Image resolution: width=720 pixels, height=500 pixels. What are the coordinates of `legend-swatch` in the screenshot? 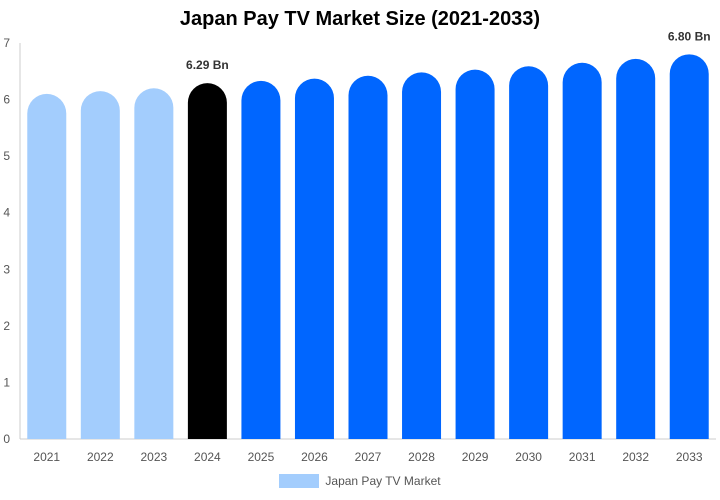 It's located at (299, 481).